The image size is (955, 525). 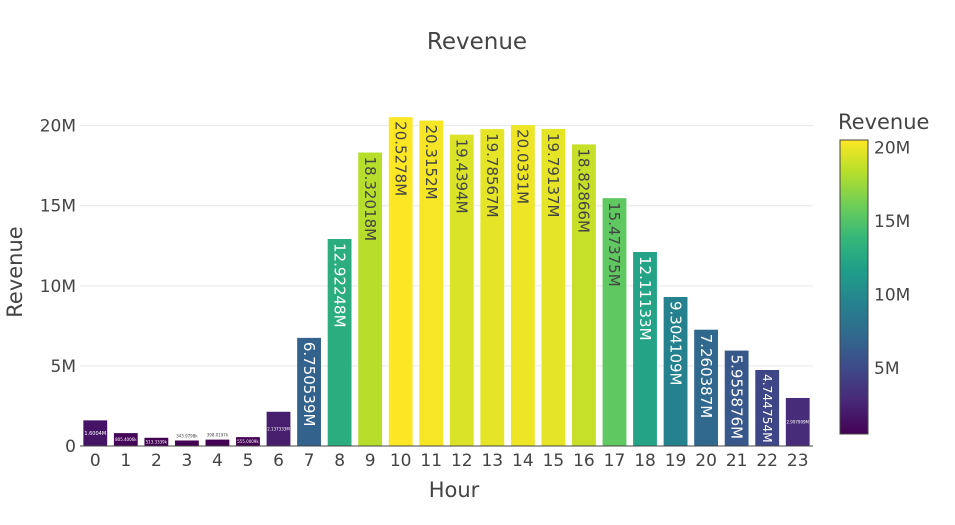 I want to click on x-tick-label: 1, so click(x=125, y=461).